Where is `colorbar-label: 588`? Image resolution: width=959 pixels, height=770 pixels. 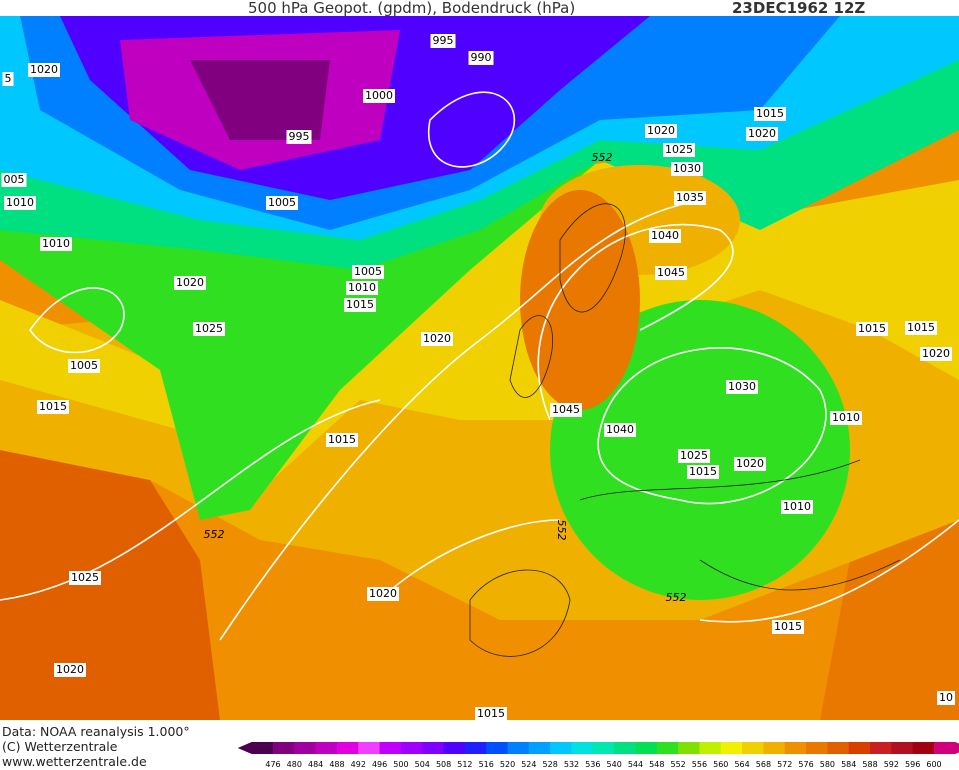 colorbar-label: 588 is located at coordinates (869, 764).